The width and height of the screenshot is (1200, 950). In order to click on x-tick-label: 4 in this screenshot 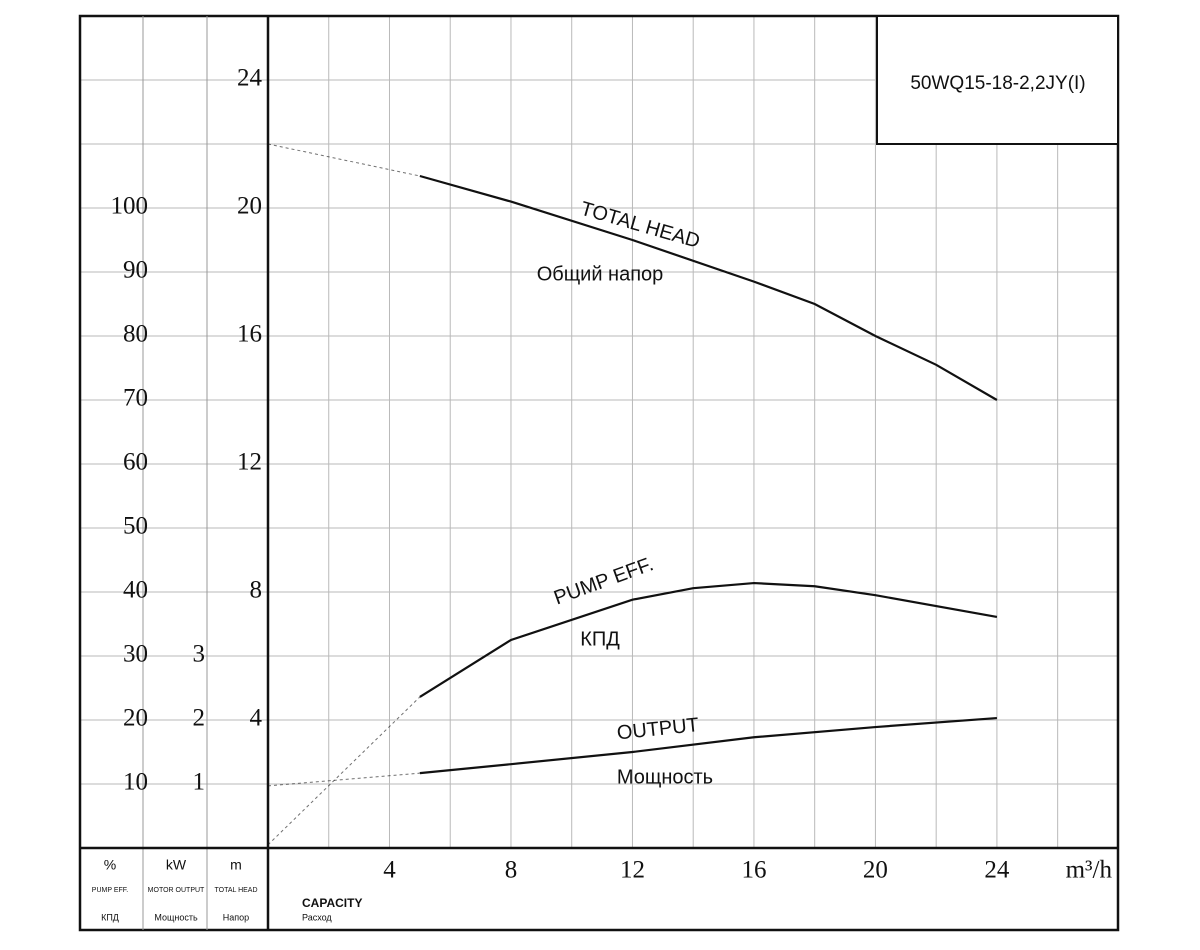, I will do `click(389, 870)`.